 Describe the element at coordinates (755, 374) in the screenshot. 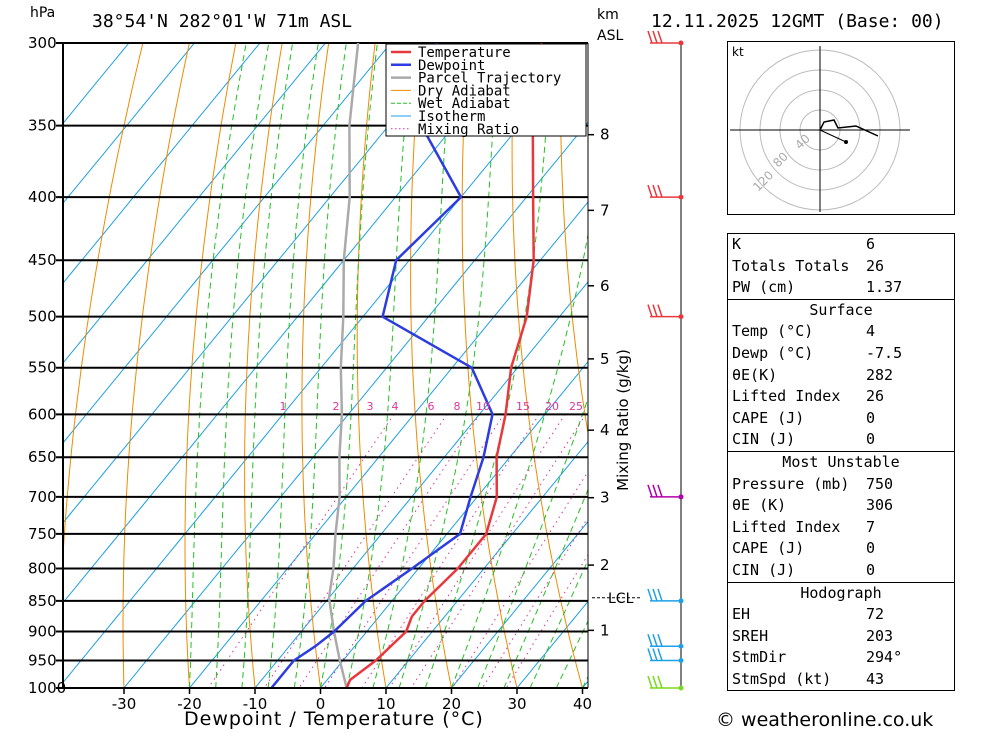

I see `surface-thetae-label: θE(K)` at that location.